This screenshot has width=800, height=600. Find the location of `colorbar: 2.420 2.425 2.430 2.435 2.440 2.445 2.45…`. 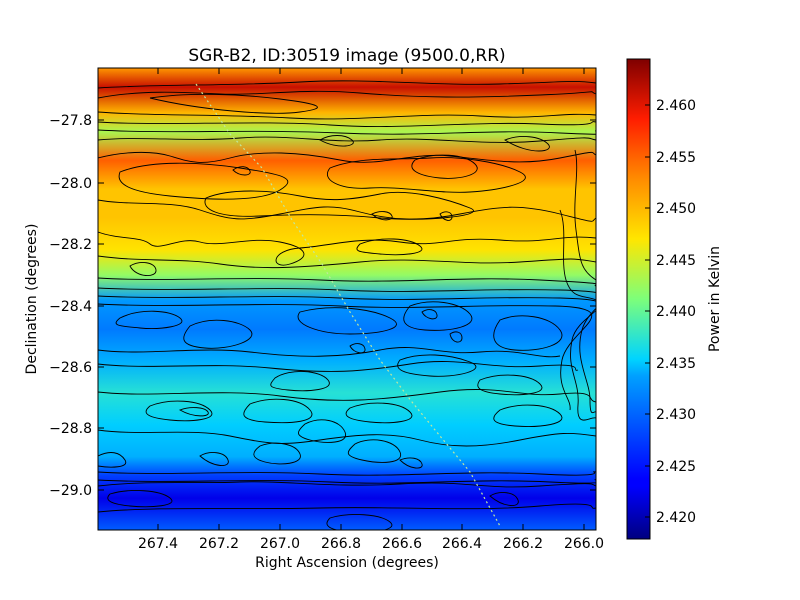

colorbar: 2.420 2.425 2.430 2.435 2.440 2.445 2.45… is located at coordinates (674, 299).